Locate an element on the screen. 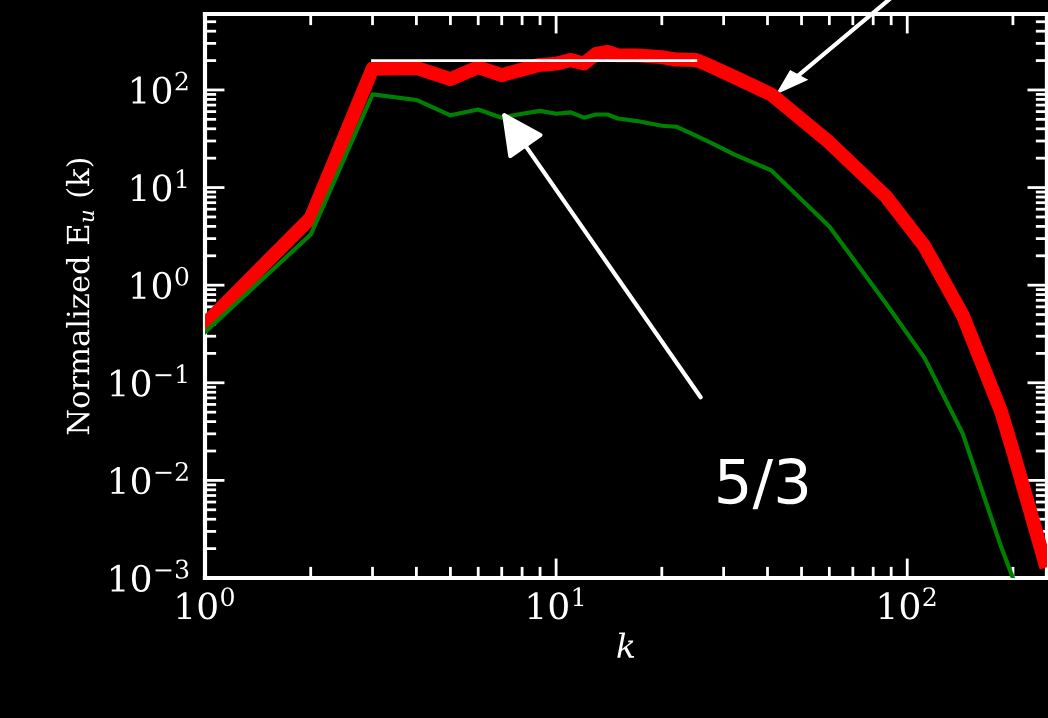  y-tick-label: 10$^{0}$ is located at coordinates (160, 283).